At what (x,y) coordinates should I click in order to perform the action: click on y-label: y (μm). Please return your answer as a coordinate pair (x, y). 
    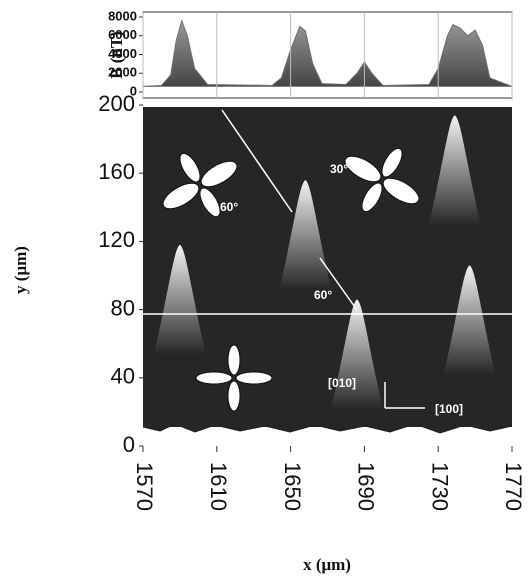
    Looking at the image, I should click on (20, 270).